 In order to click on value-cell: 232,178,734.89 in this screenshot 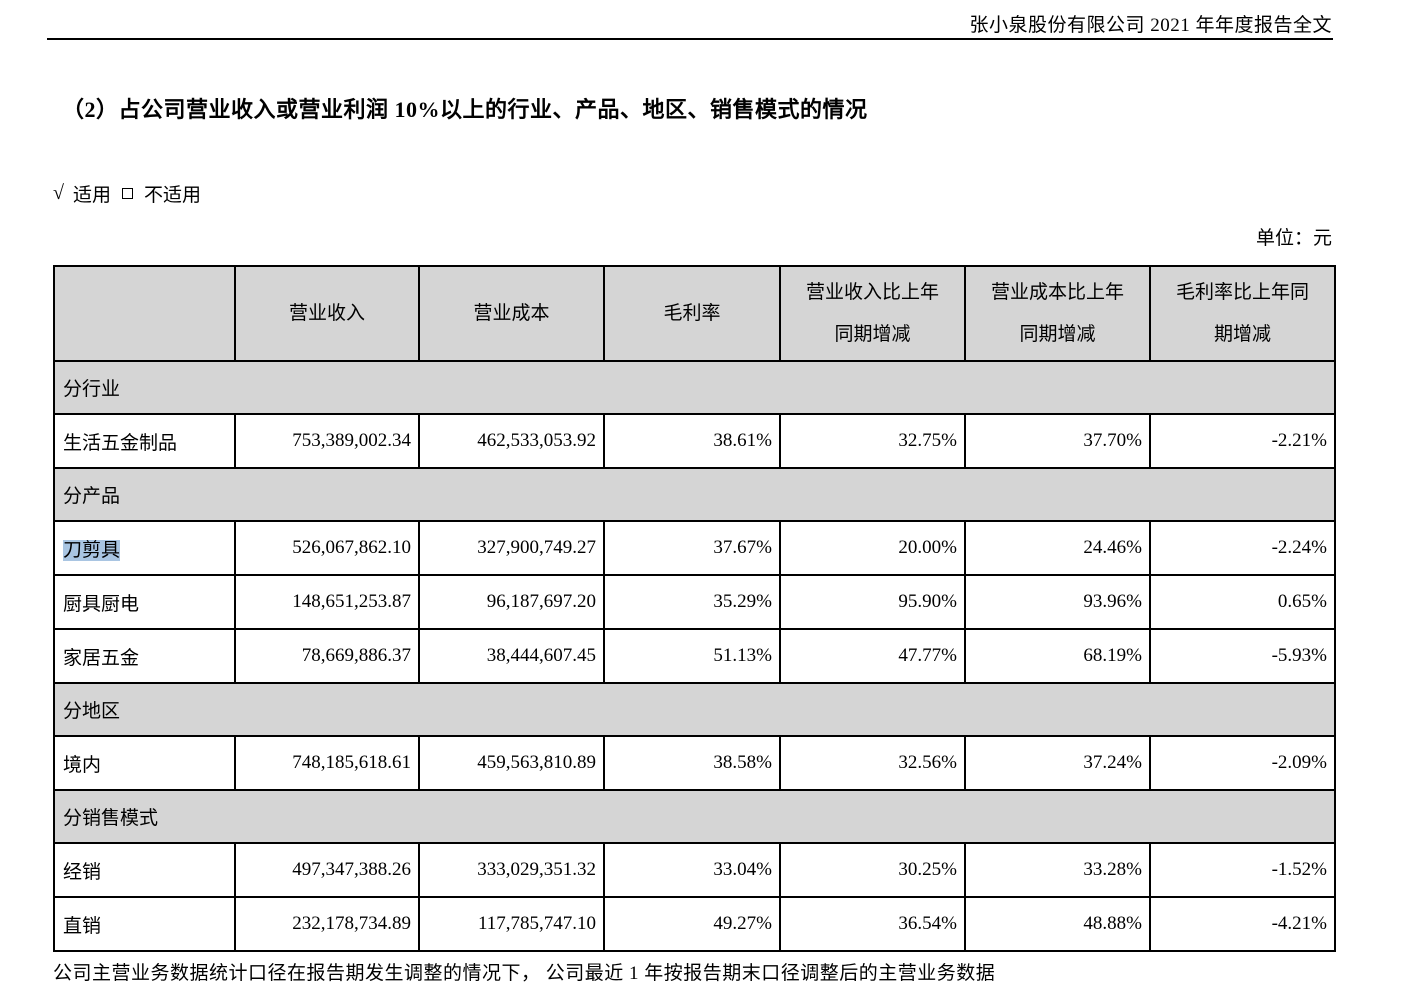, I will do `click(327, 924)`.